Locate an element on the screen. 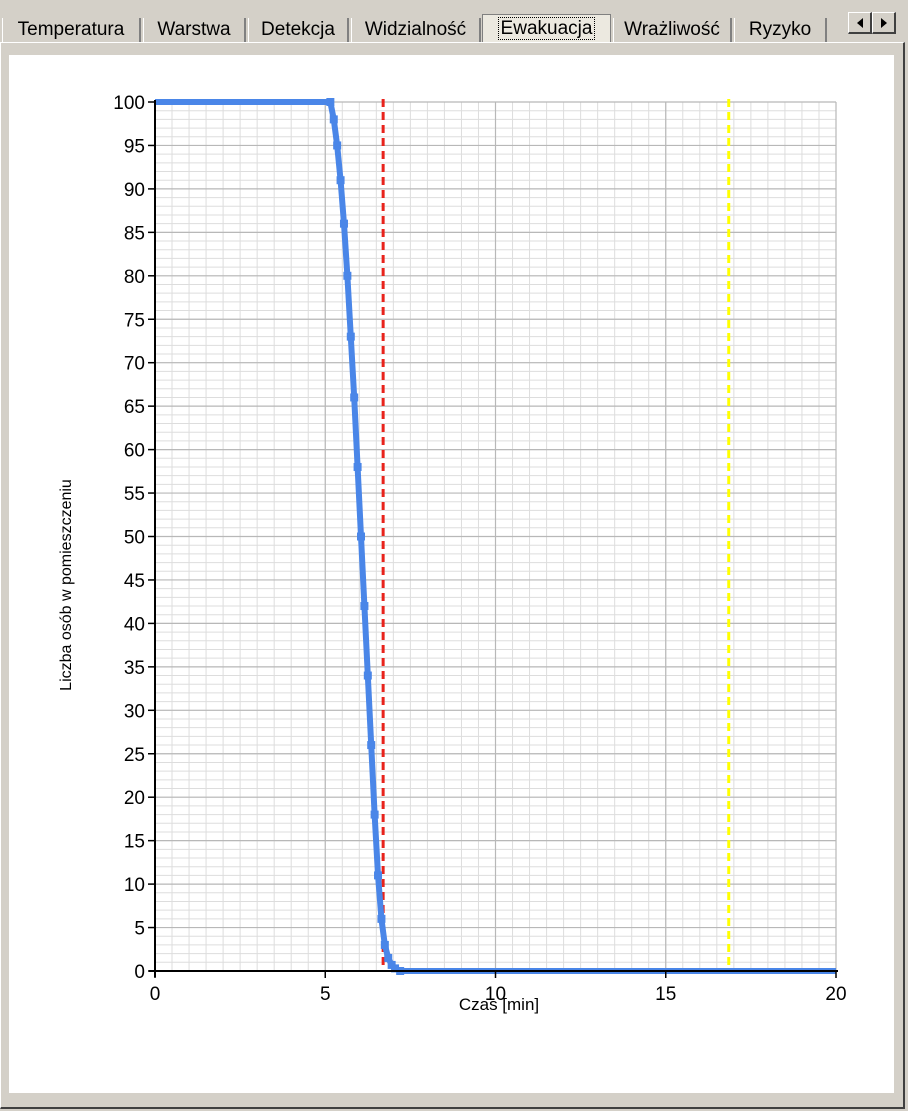  y-tick-label: 60 is located at coordinates (134, 451).